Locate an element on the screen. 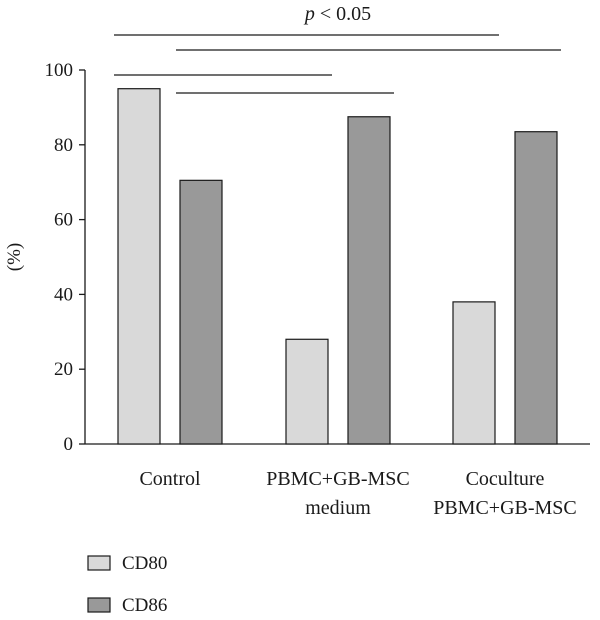 The image size is (600, 620). y-tick-label: 100 is located at coordinates (59, 70).